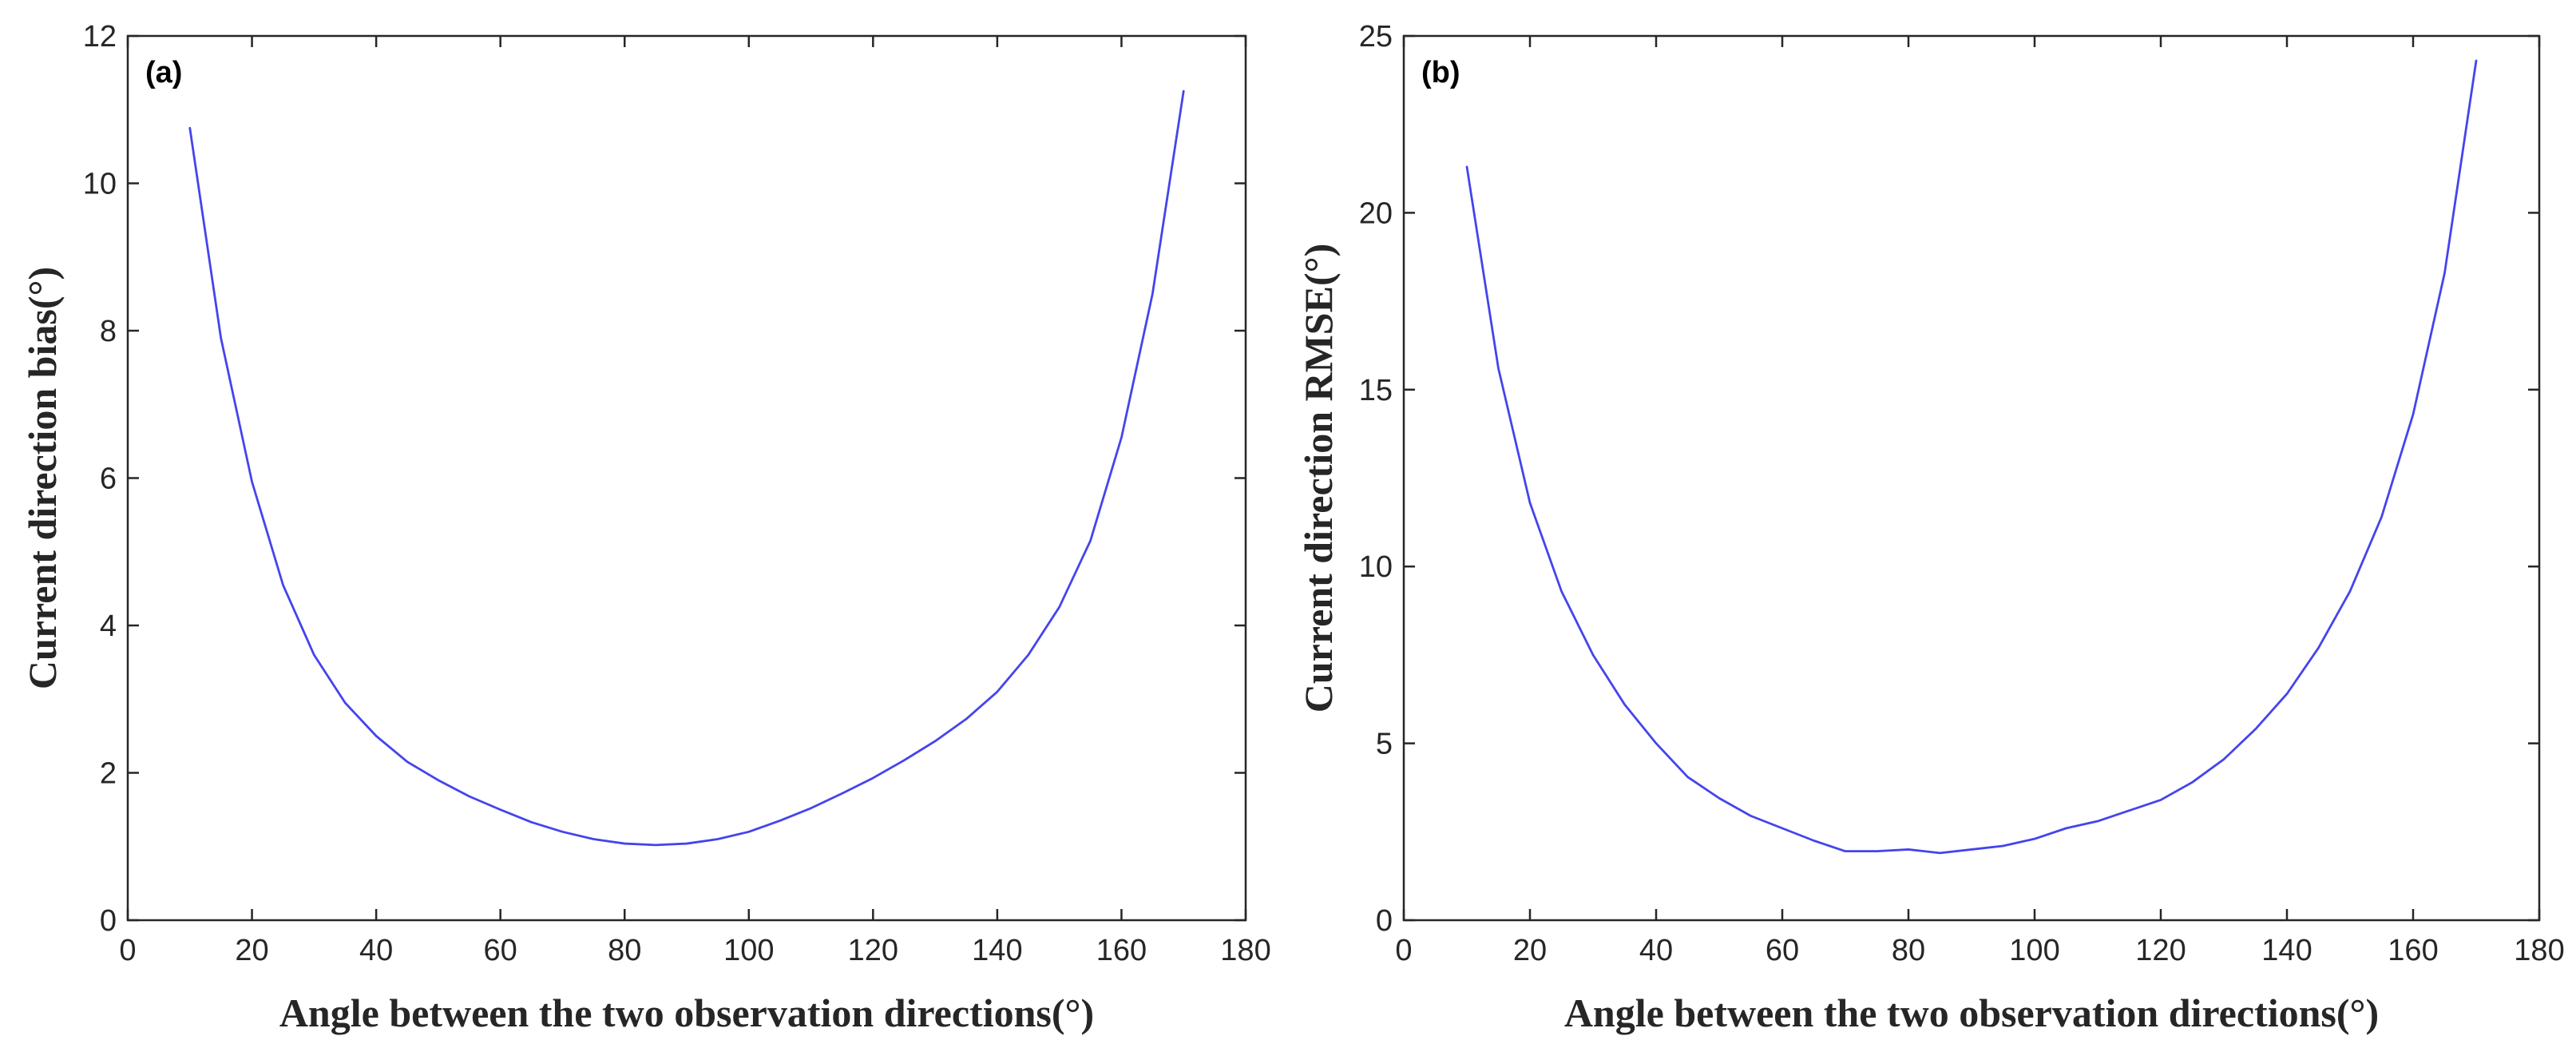 This screenshot has width=2576, height=1056. Describe the element at coordinates (42, 478) in the screenshot. I see `y-axis-title: Current direction bias(°)` at that location.